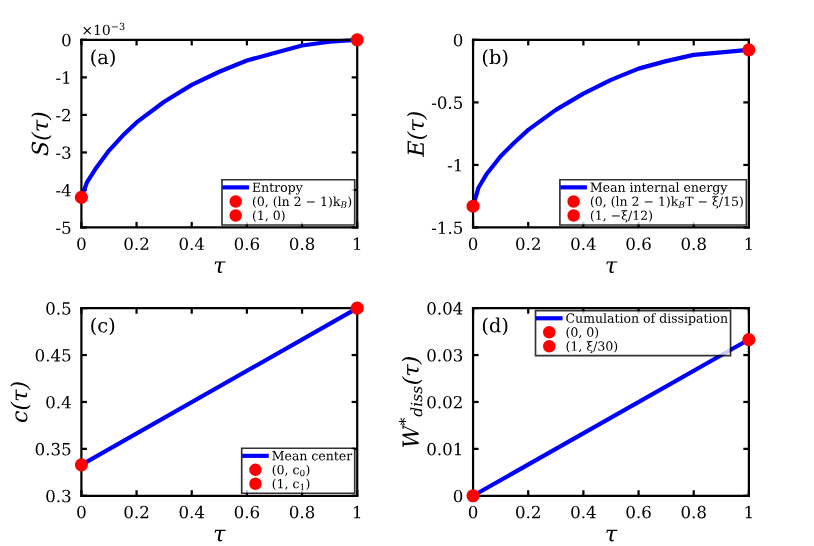  I want to click on annotation: (b), so click(495, 58).